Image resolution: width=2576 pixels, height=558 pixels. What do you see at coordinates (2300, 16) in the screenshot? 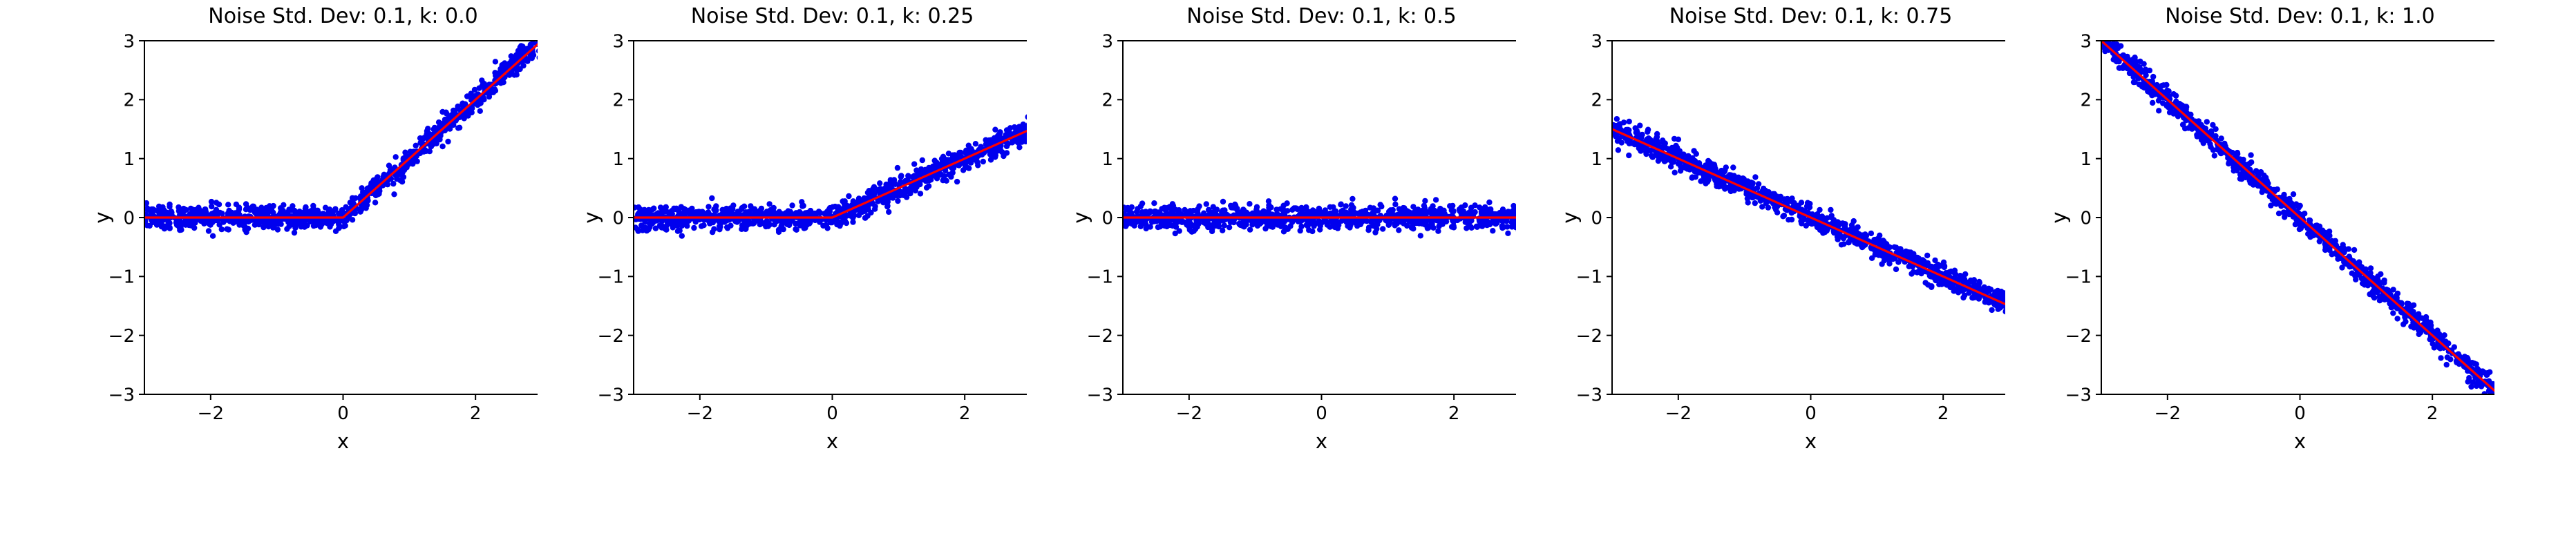
I see `subplot-title: Noise Std. Dev: 0.1, k: 1.0` at bounding box center [2300, 16].